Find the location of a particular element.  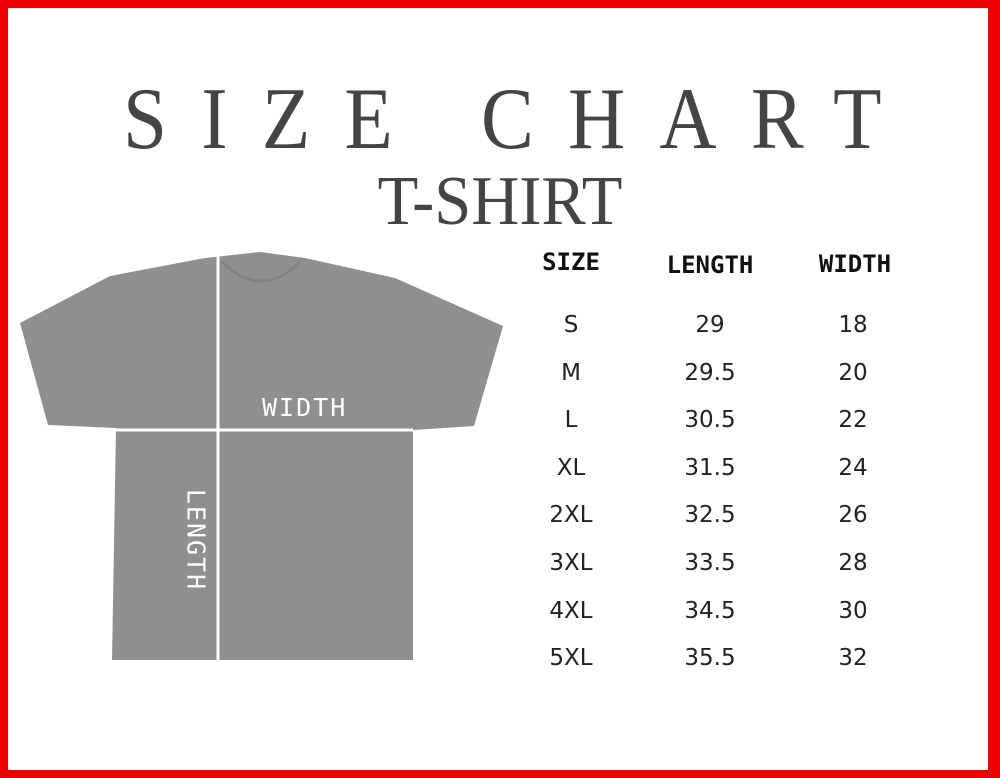

size-cell: M is located at coordinates (571, 372).